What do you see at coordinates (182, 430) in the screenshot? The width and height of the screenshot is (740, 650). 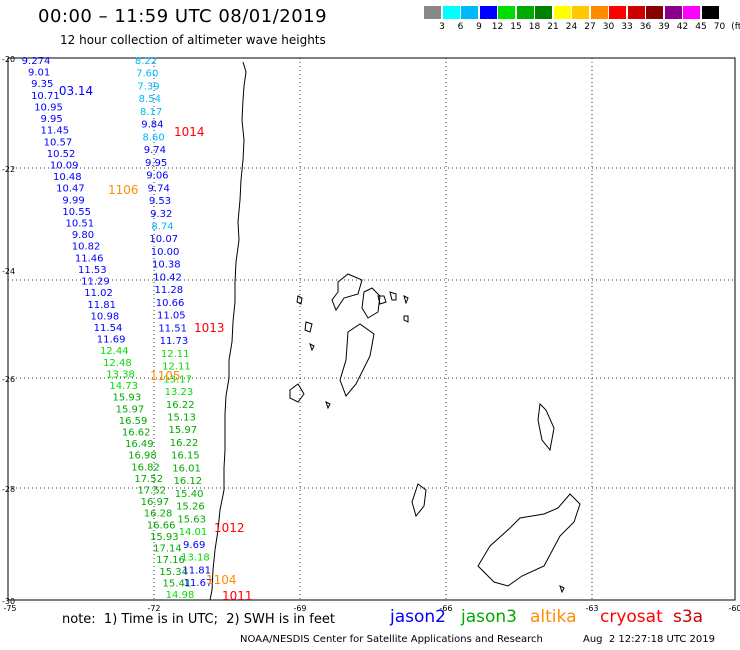 I see `swh-value-right: 15.97` at bounding box center [182, 430].